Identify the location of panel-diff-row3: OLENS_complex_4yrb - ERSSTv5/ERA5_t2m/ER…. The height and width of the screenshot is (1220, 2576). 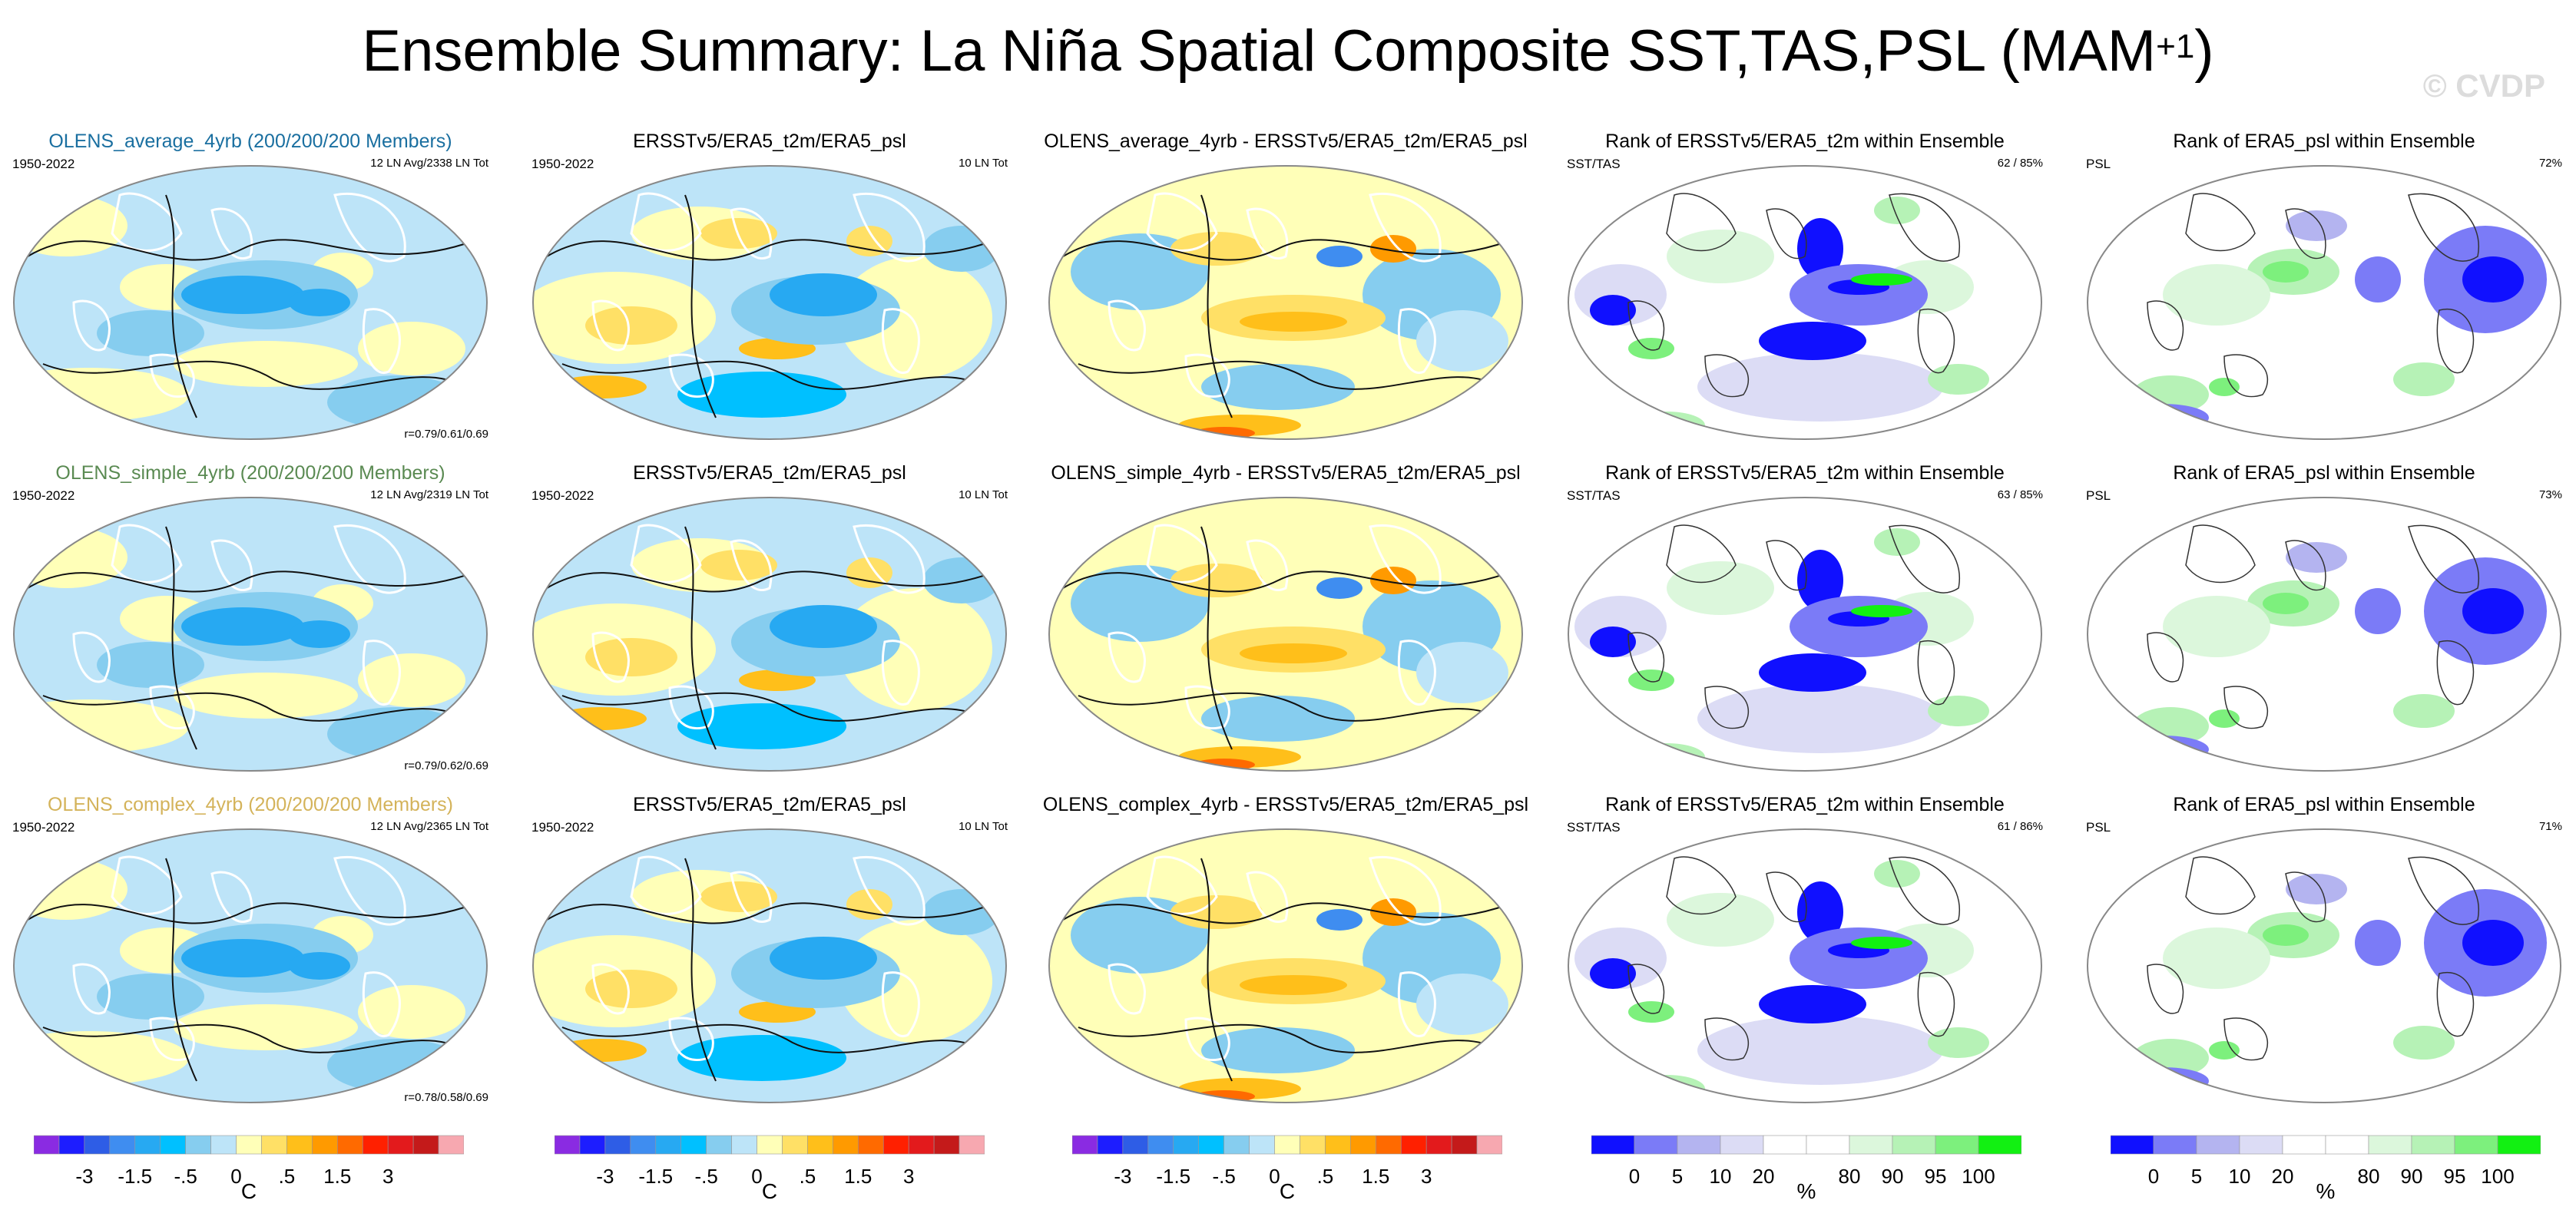
(1285, 951).